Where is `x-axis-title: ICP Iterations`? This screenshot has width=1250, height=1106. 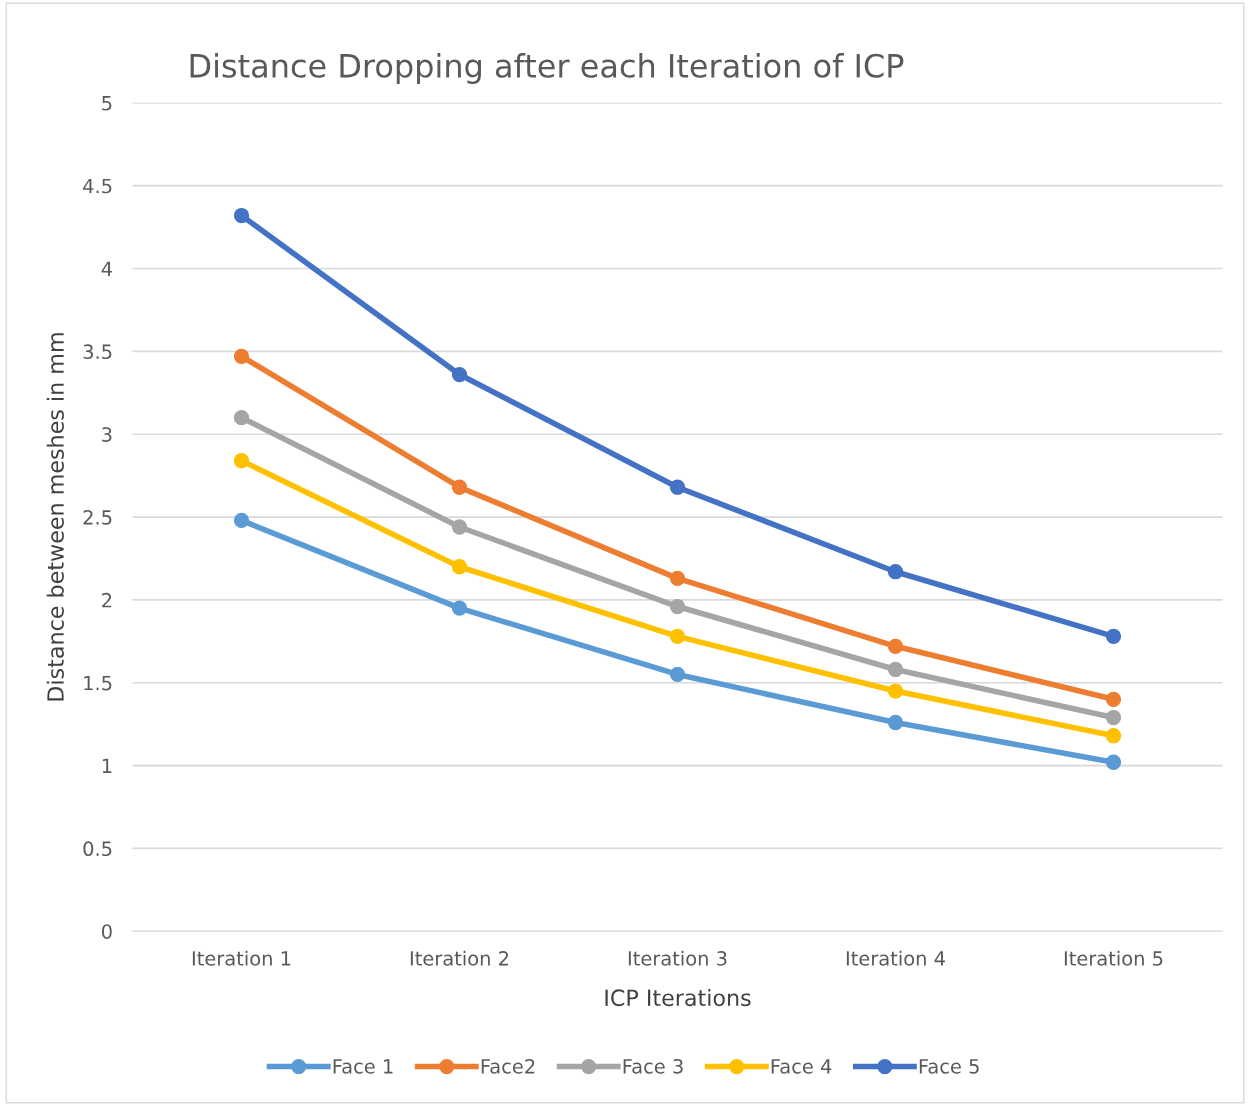 x-axis-title: ICP Iterations is located at coordinates (678, 997).